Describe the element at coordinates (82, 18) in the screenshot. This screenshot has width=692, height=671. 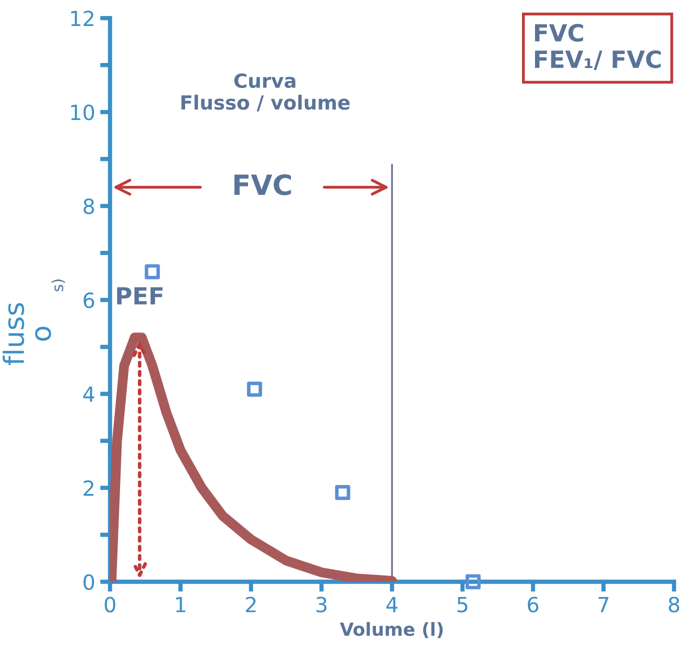
I see `y-tick-label: 12` at that location.